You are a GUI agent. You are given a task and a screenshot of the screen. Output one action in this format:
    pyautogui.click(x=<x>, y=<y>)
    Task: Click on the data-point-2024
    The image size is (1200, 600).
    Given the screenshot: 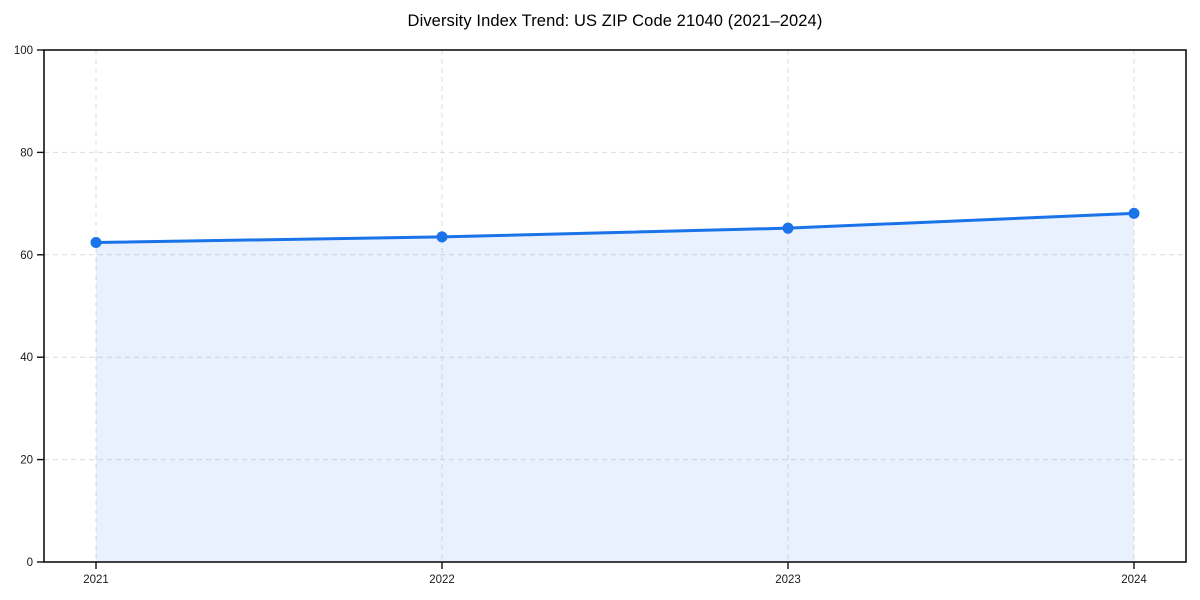 What is the action you would take?
    pyautogui.click(x=1134, y=213)
    